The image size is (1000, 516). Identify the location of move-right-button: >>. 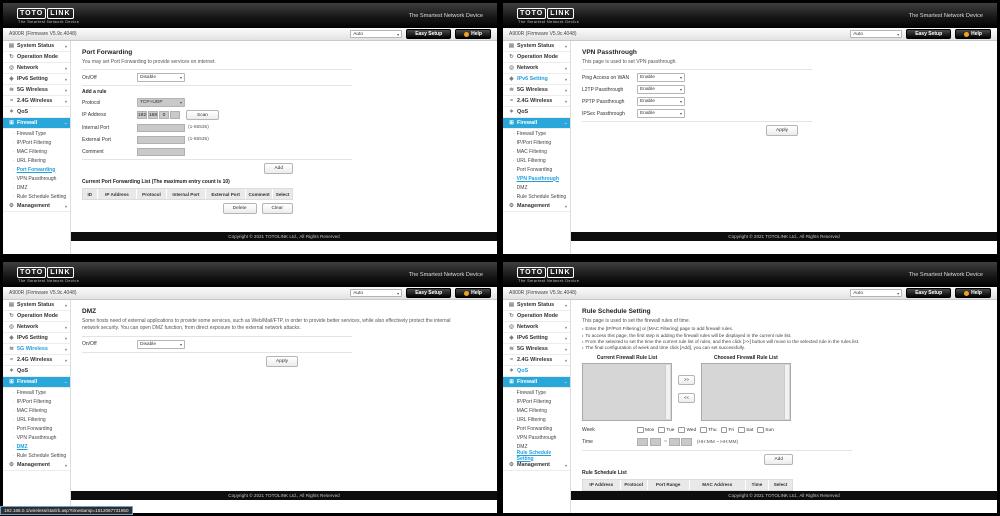
(686, 379).